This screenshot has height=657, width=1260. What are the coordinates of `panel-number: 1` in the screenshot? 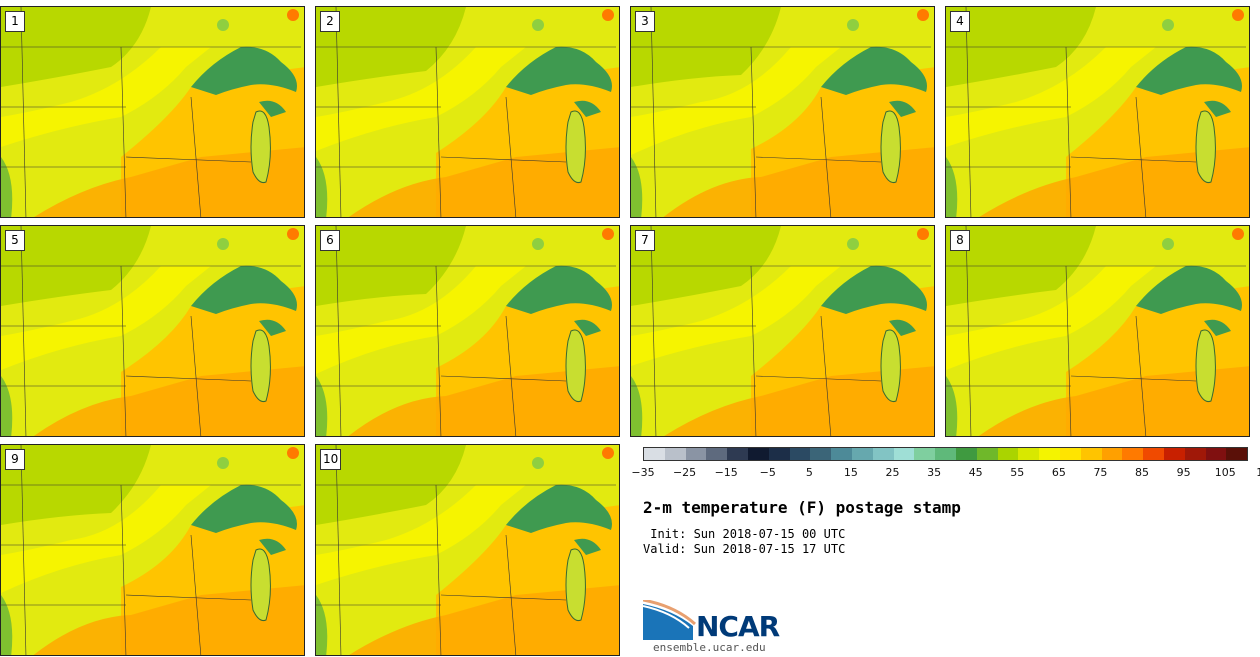 It's located at (15, 21).